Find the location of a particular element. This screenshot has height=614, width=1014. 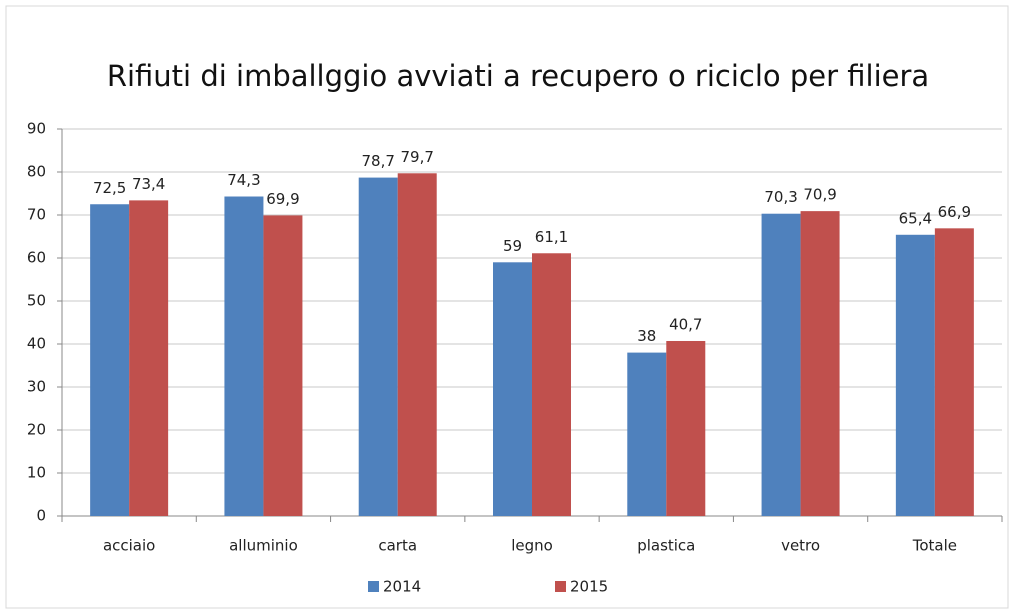

value-label: 59 is located at coordinates (512, 246).